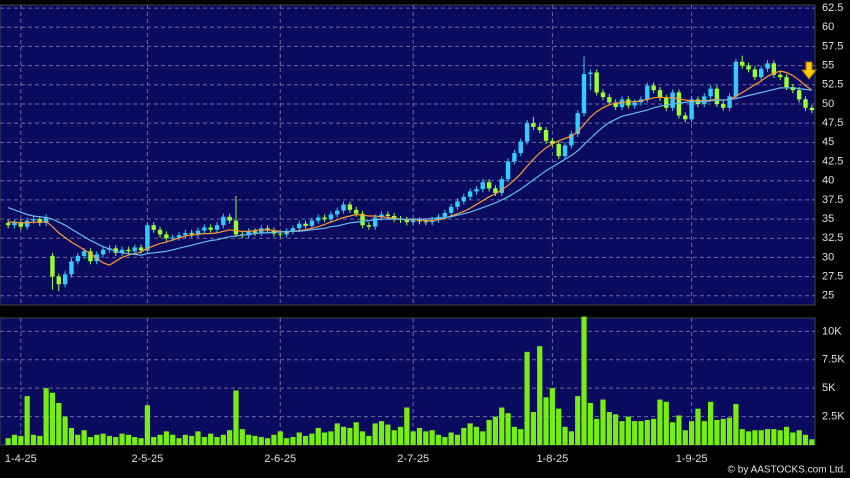 The image size is (850, 478). Describe the element at coordinates (280, 459) in the screenshot. I see `x-tick-label: 2-6-25` at that location.